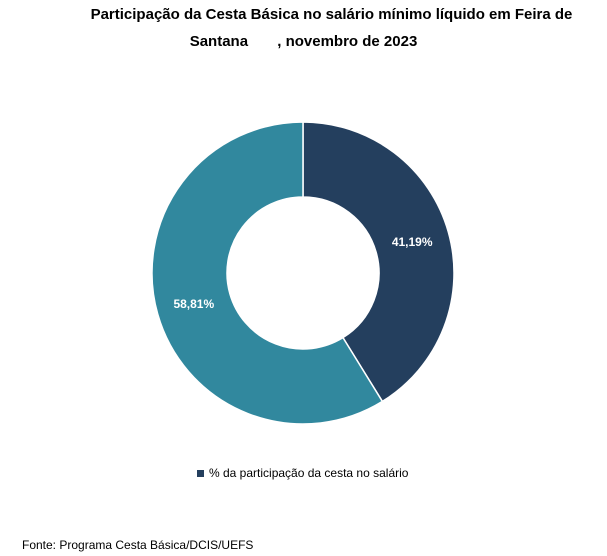 This screenshot has height=556, width=607. I want to click on legend-swatch, so click(200, 473).